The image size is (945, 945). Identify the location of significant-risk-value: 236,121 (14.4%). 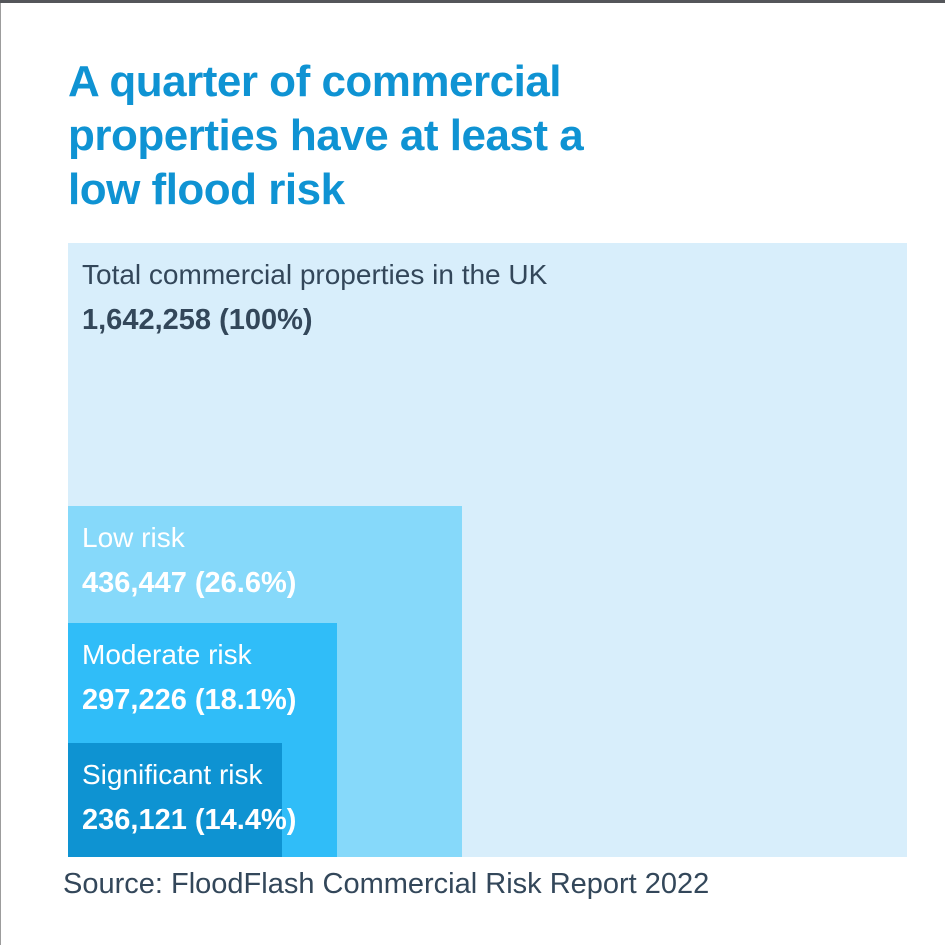
(189, 820).